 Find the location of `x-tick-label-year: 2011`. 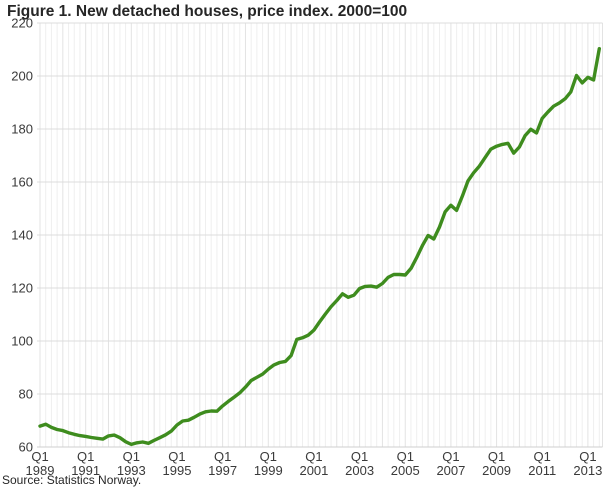

x-tick-label-year: 2011 is located at coordinates (542, 470).